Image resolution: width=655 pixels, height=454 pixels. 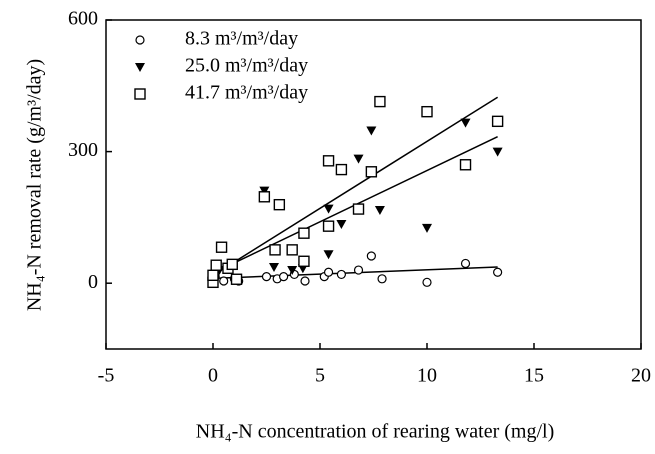 I want to click on x-tick-label: 10, so click(x=427, y=376).